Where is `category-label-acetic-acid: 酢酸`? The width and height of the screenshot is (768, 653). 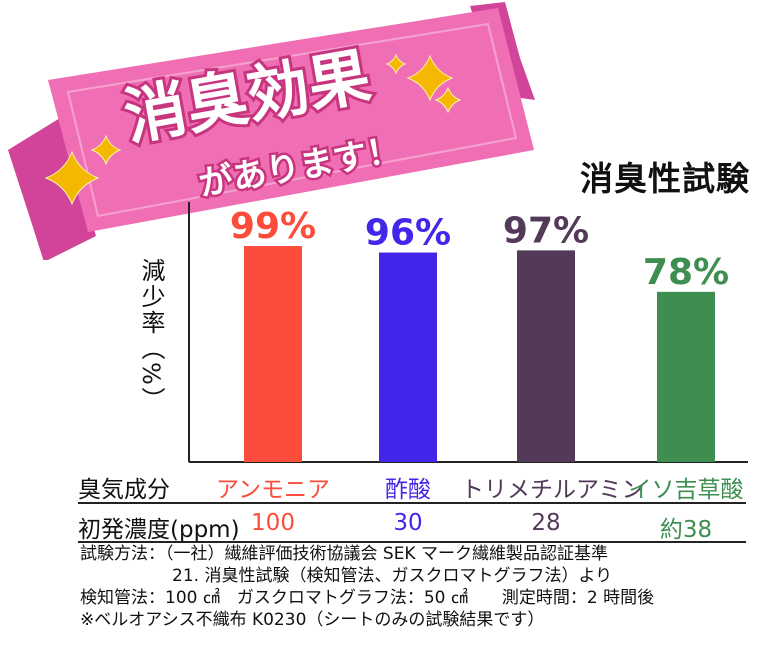 category-label-acetic-acid: 酢酸 is located at coordinates (408, 490).